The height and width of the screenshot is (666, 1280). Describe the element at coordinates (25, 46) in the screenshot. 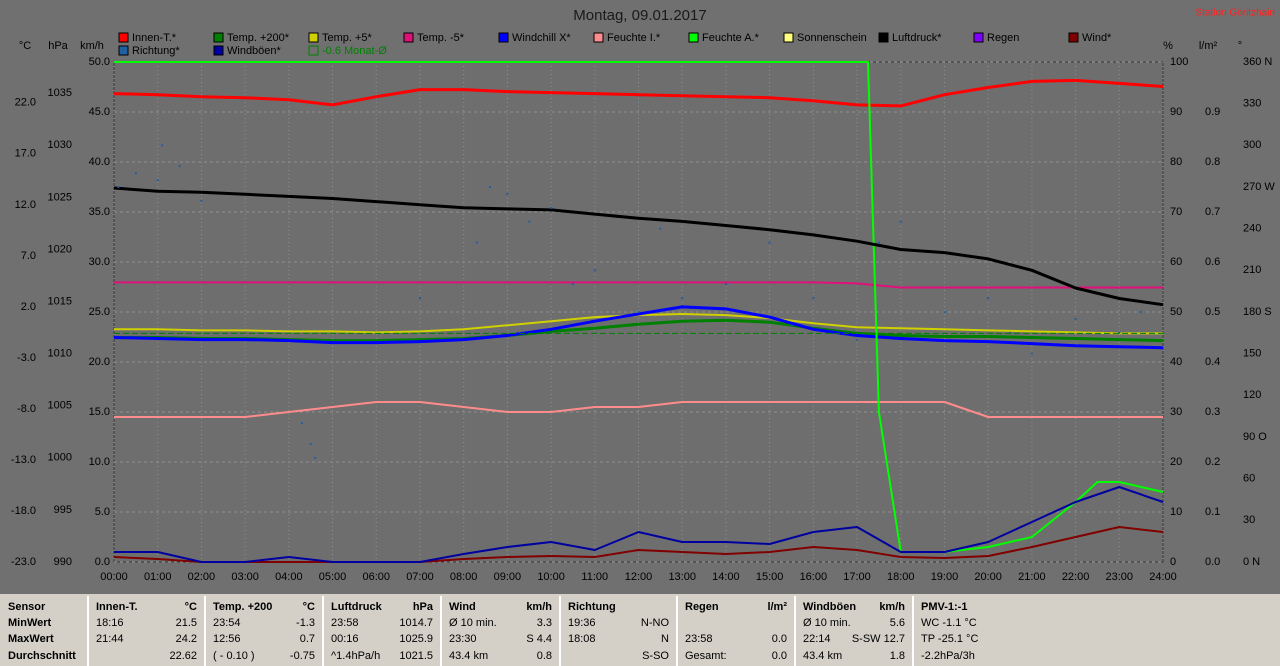

I see `axis-label: °C` at that location.